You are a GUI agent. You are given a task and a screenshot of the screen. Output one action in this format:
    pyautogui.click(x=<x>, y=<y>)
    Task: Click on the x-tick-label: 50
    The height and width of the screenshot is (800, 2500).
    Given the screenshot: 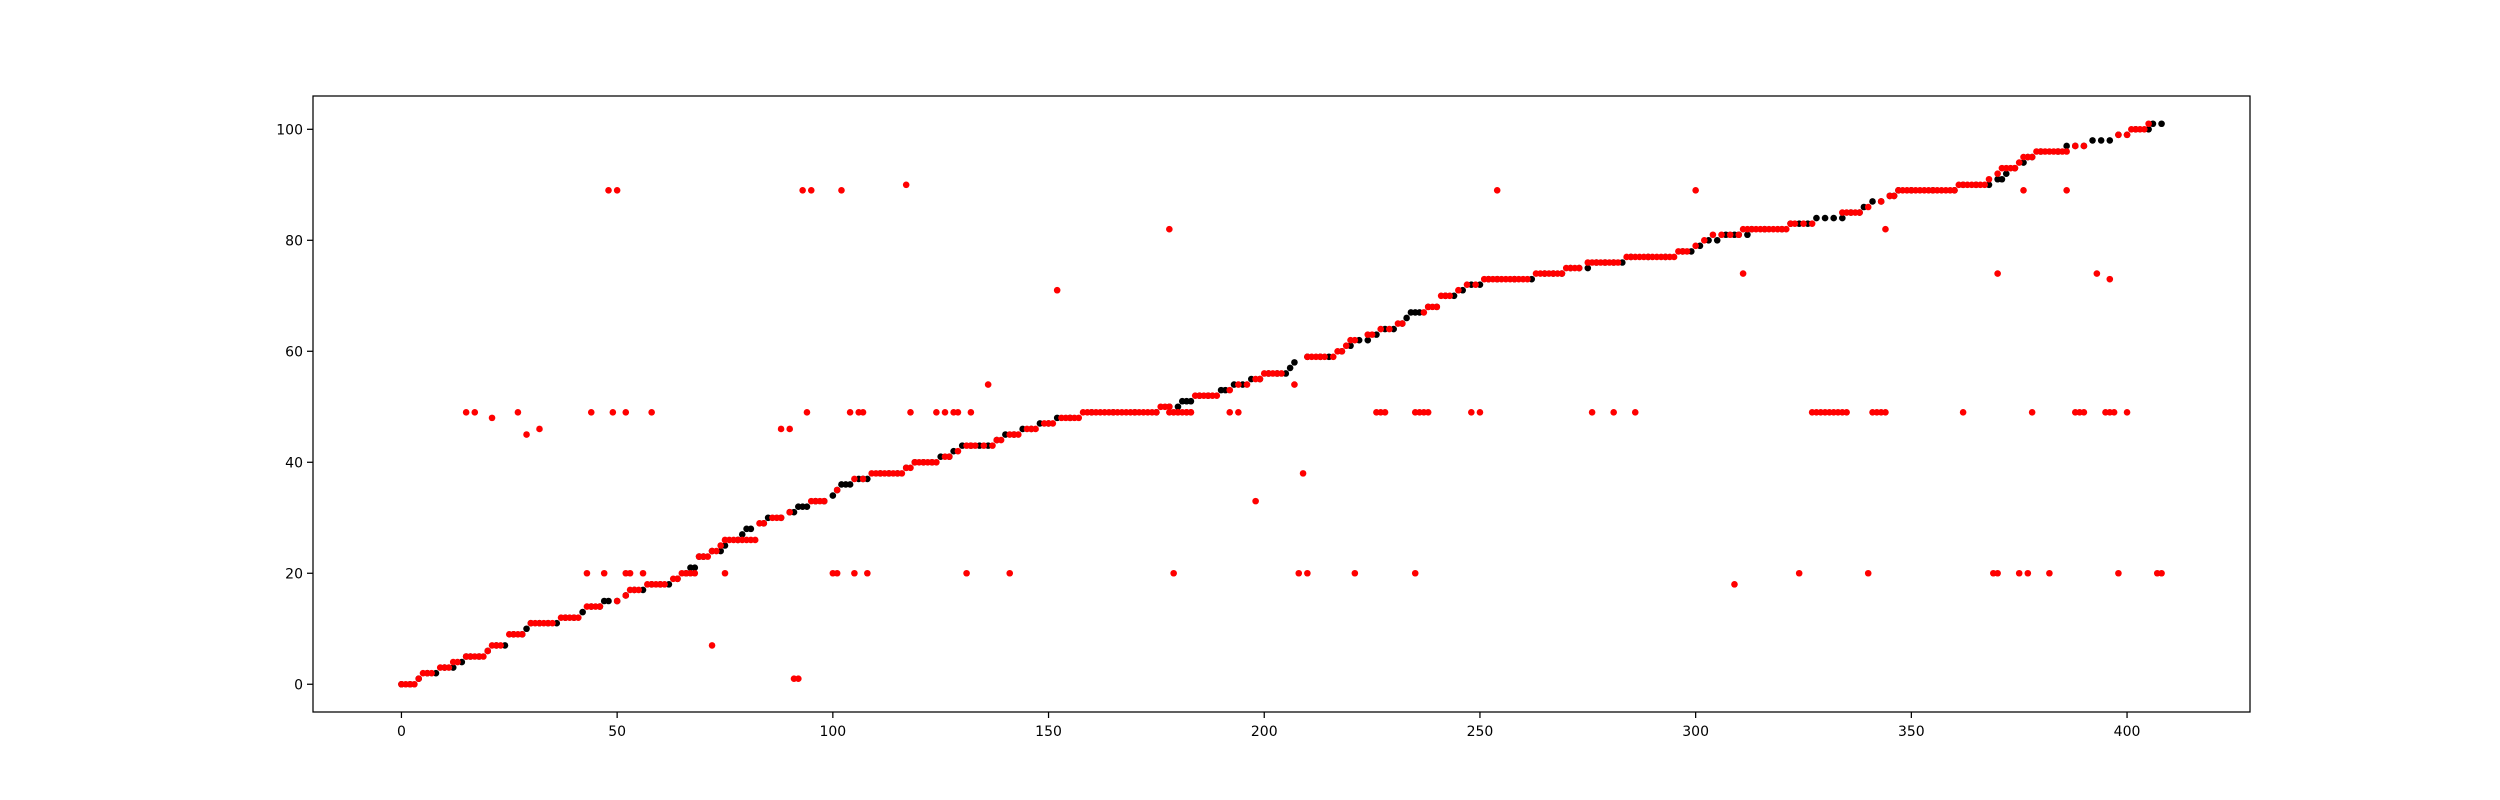 What is the action you would take?
    pyautogui.click(x=617, y=732)
    